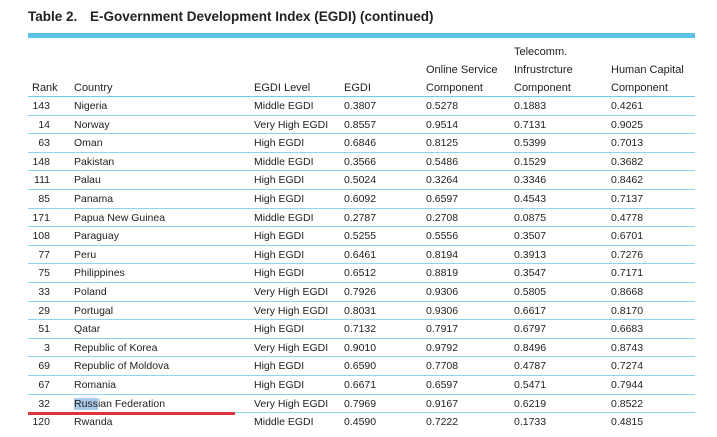 This screenshot has width=717, height=437. What do you see at coordinates (92, 124) in the screenshot?
I see `country-cell: Norway` at bounding box center [92, 124].